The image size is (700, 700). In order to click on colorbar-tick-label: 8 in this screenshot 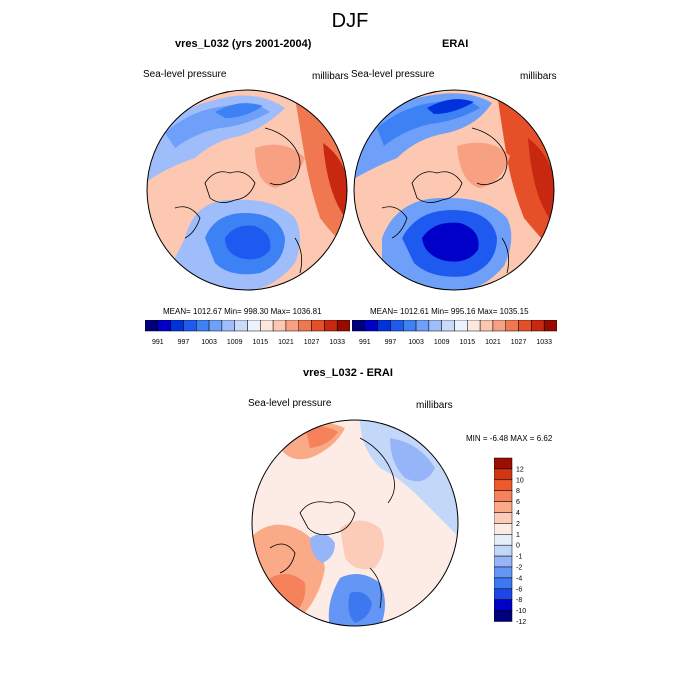, I will do `click(518, 491)`.